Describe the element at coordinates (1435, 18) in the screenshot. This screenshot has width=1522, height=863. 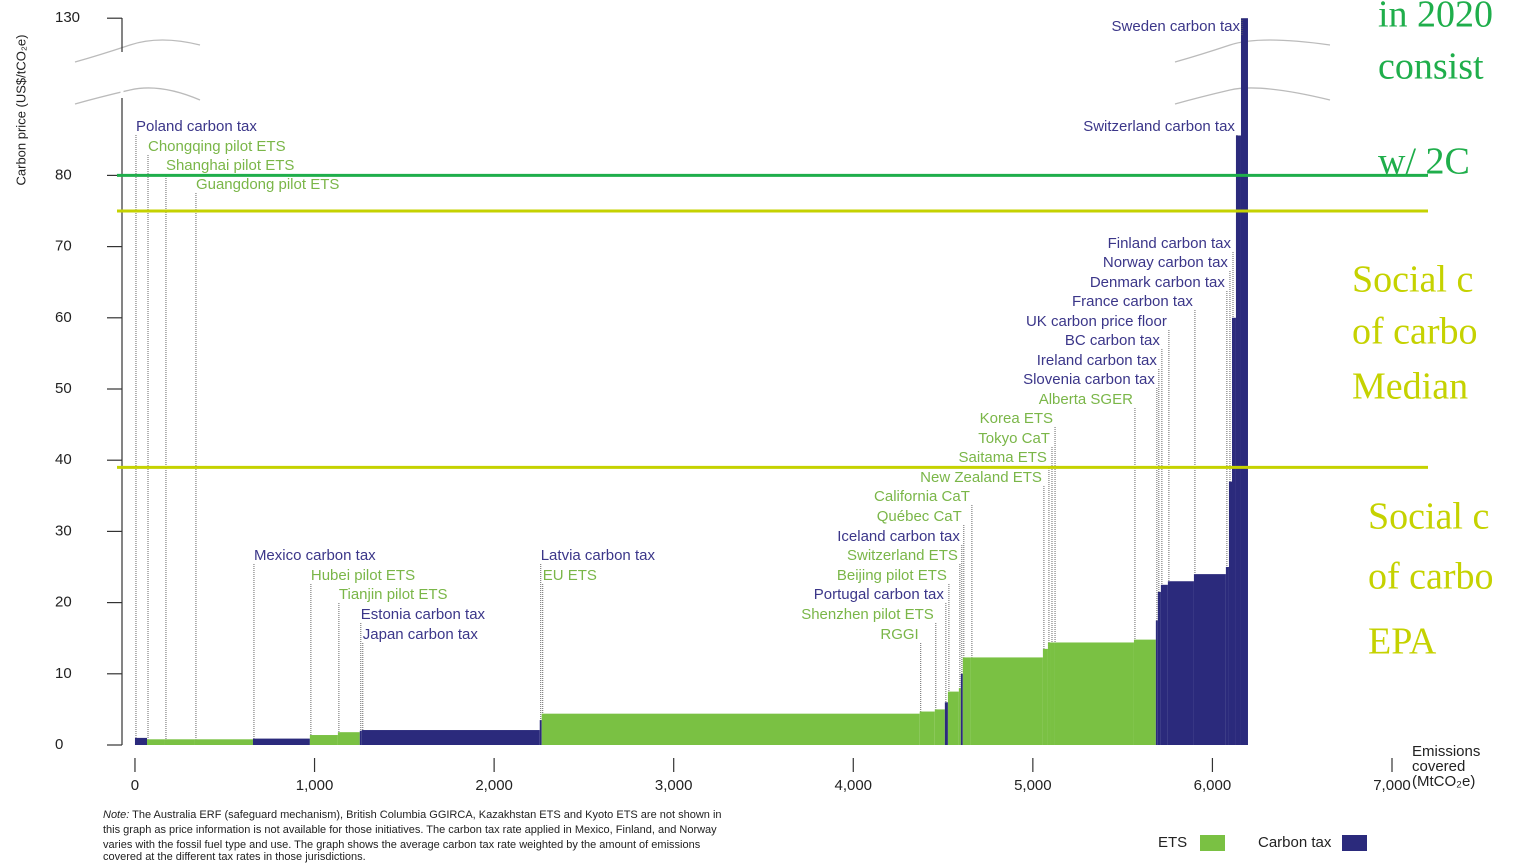
I see `reference-label: in 2020` at that location.